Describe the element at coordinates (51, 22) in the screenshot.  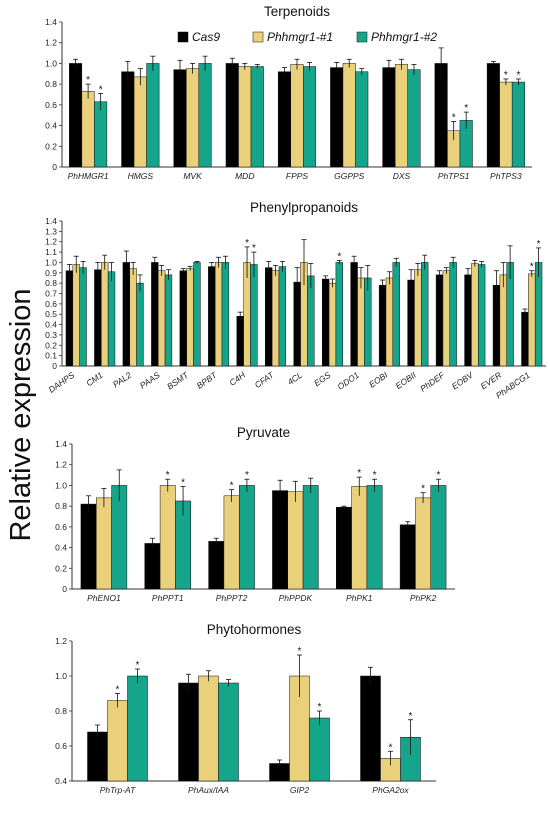
I see `y-tick-label: 1.4` at that location.